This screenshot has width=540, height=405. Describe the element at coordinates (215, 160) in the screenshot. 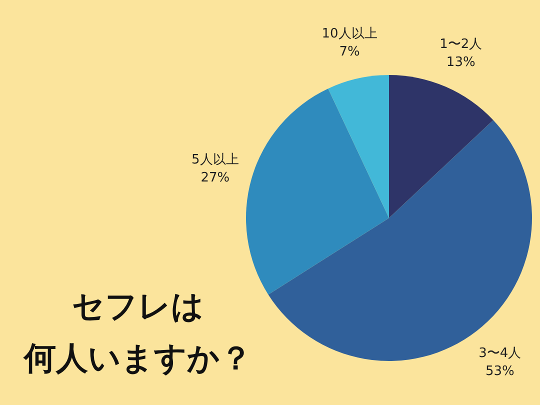

I see `slice-label: 5人以上` at that location.